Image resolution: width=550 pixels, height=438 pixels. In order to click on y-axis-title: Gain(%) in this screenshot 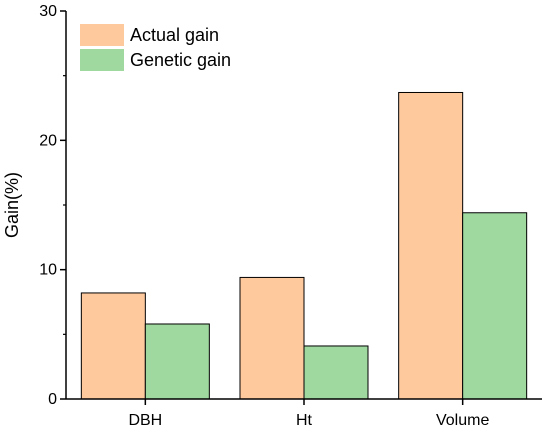, I will do `click(12, 205)`.